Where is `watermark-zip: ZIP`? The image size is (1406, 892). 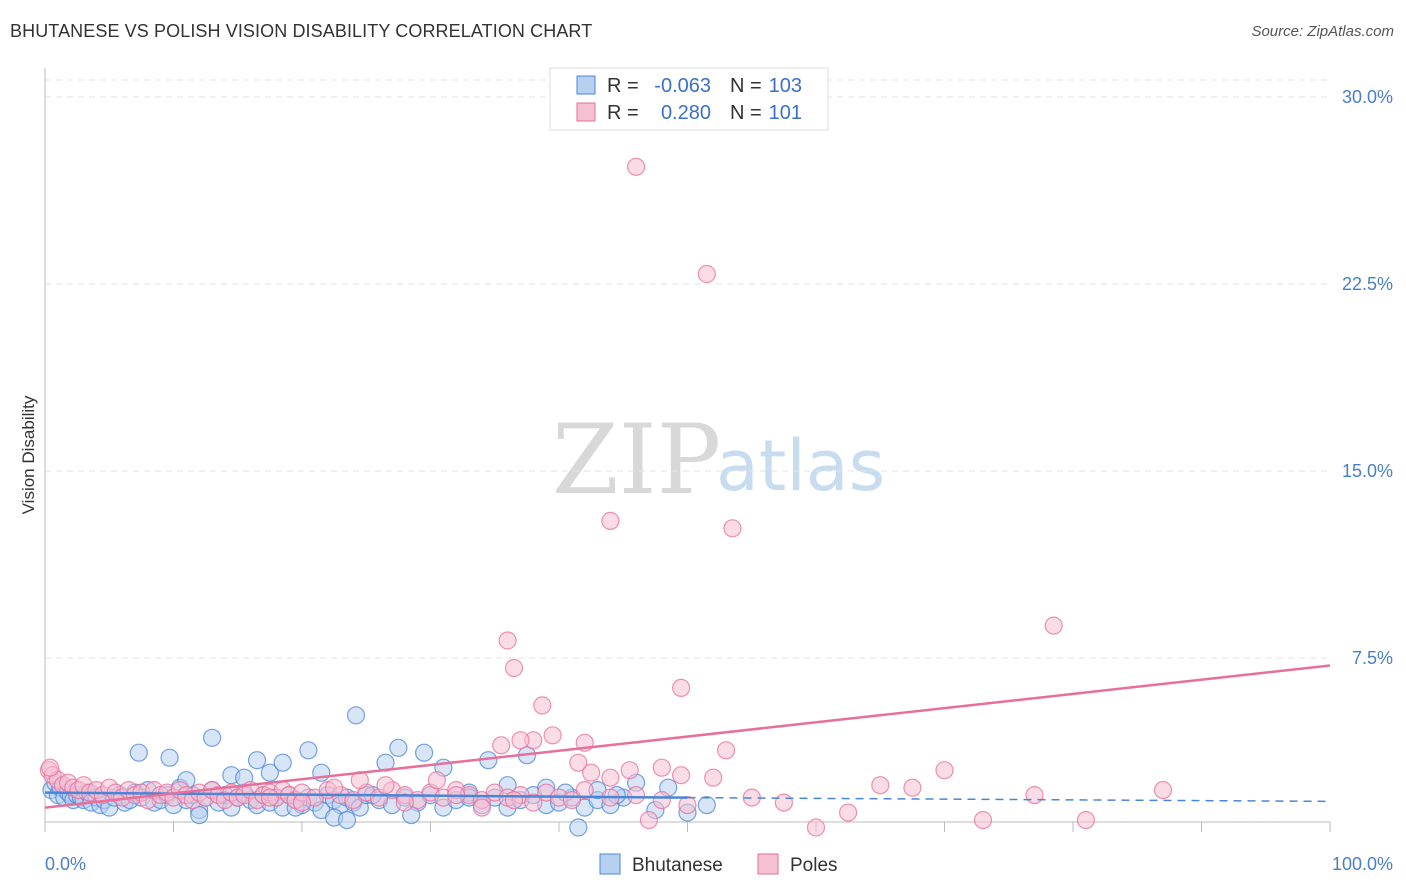 watermark-zip: ZIP is located at coordinates (636, 460).